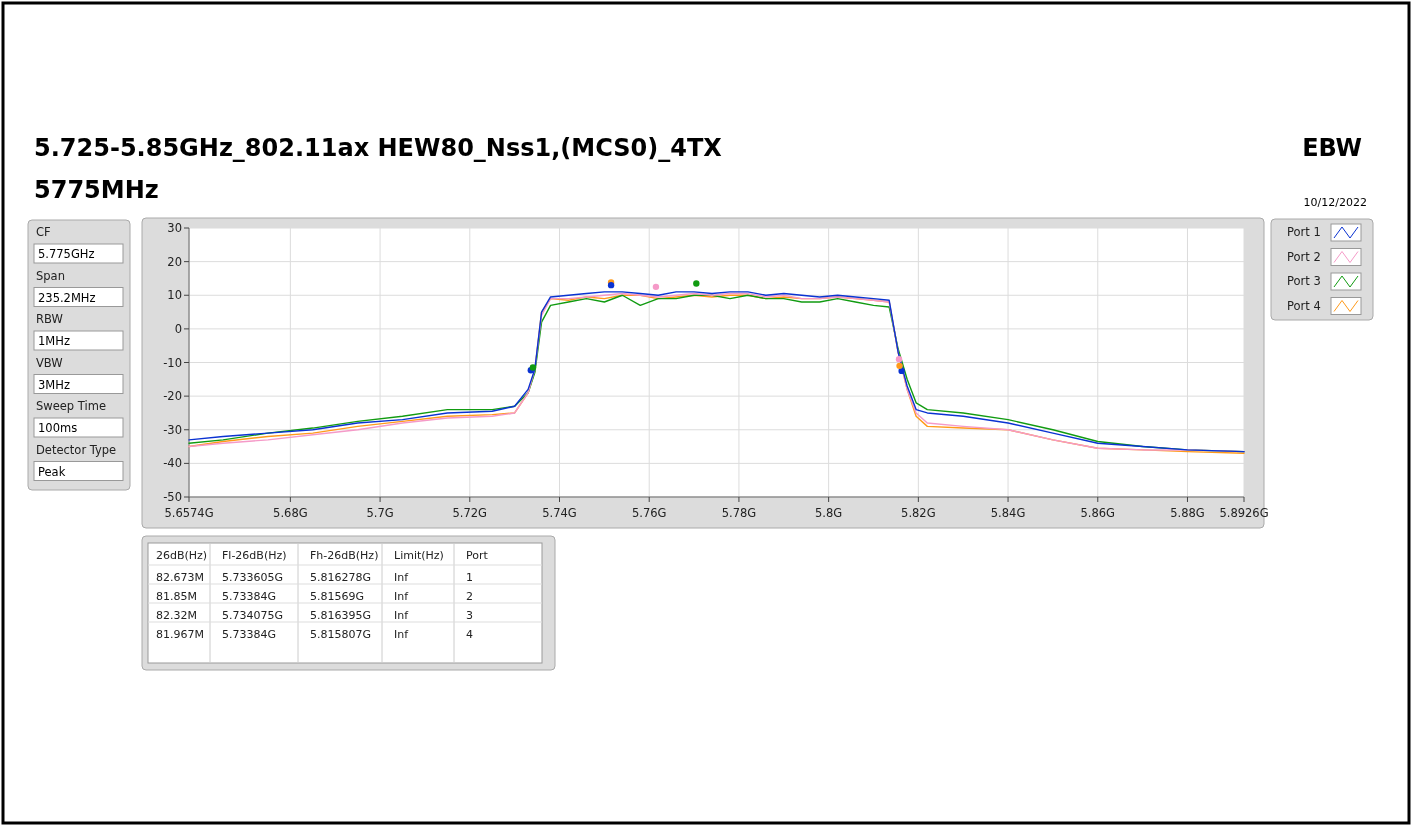  I want to click on text: Sweep Time, so click(71, 406).